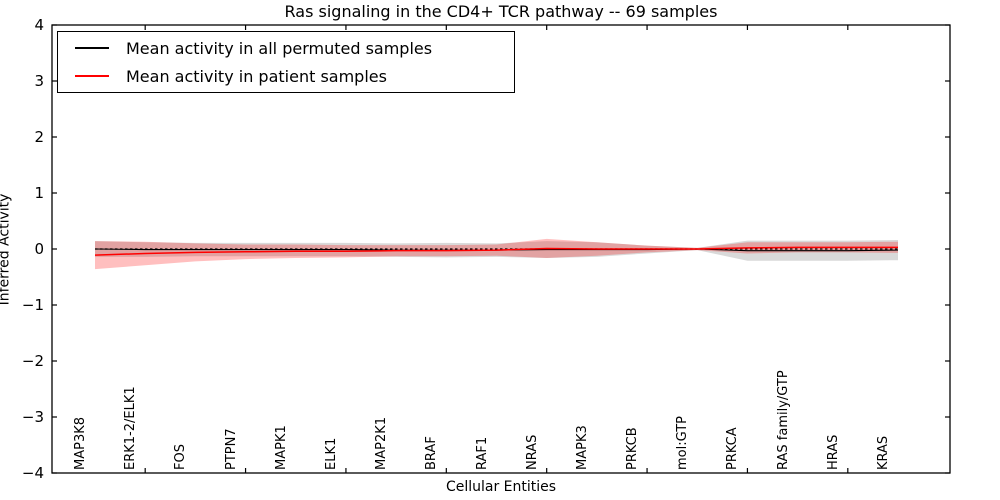  Describe the element at coordinates (39, 193) in the screenshot. I see `y-tick-label: 1` at that location.